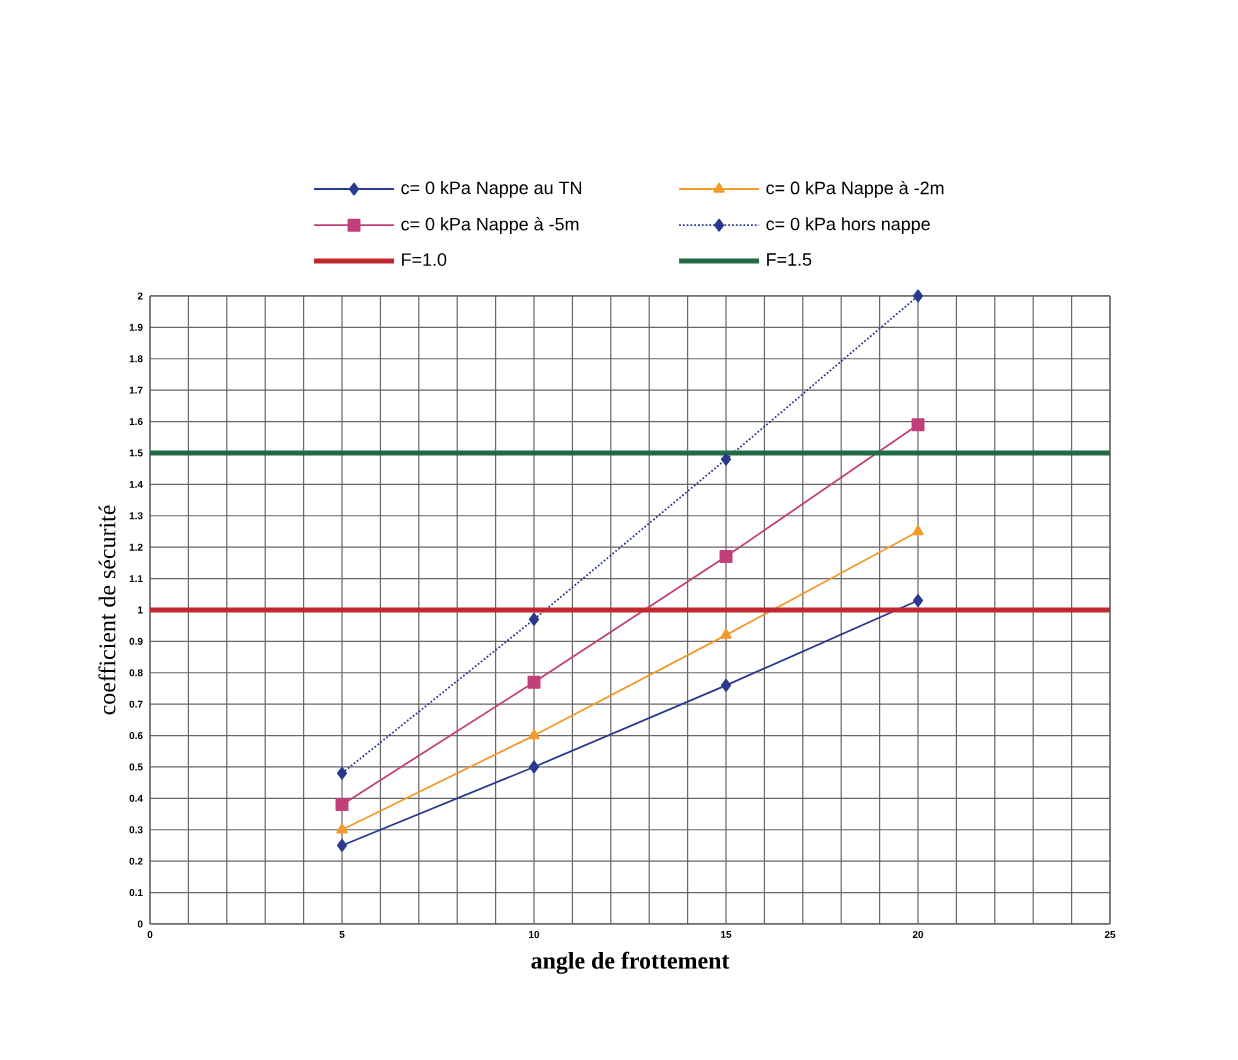 The height and width of the screenshot is (1060, 1238). Describe the element at coordinates (848, 225) in the screenshot. I see `legend-label: c= 0 kPa hors nappe` at that location.